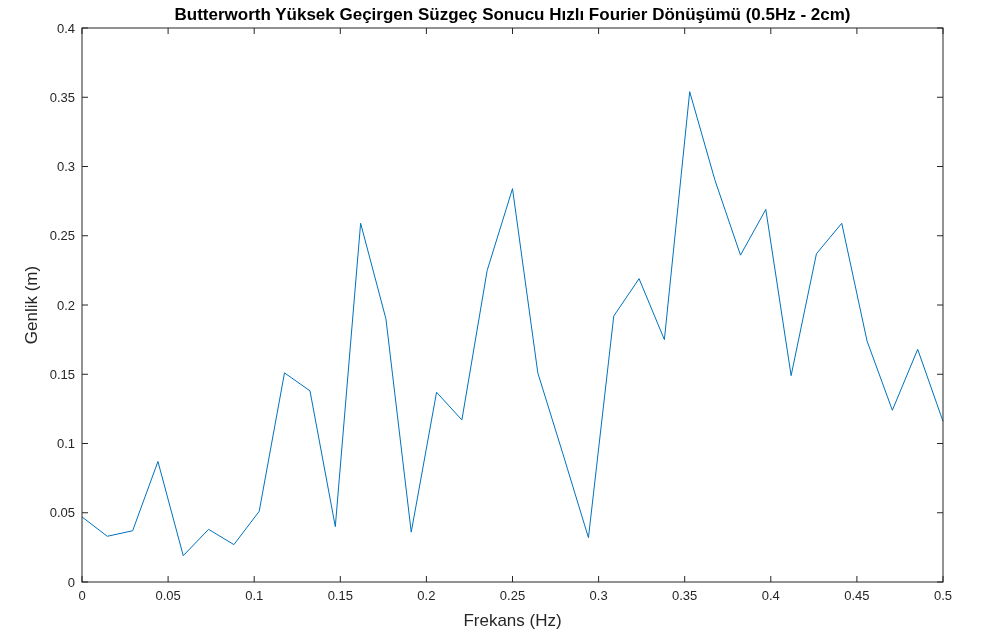 The image size is (1004, 637). I want to click on x-tick-label: 0.1, so click(254, 595).